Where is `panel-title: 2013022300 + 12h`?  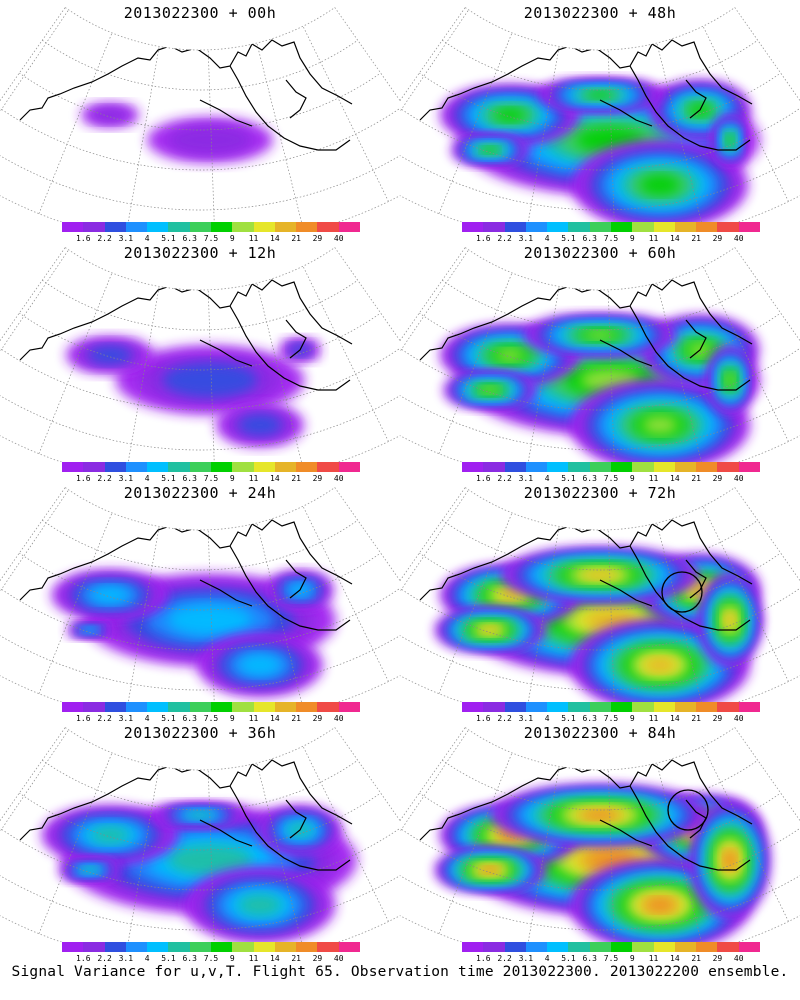
panel-title: 2013022300 + 12h is located at coordinates (200, 253).